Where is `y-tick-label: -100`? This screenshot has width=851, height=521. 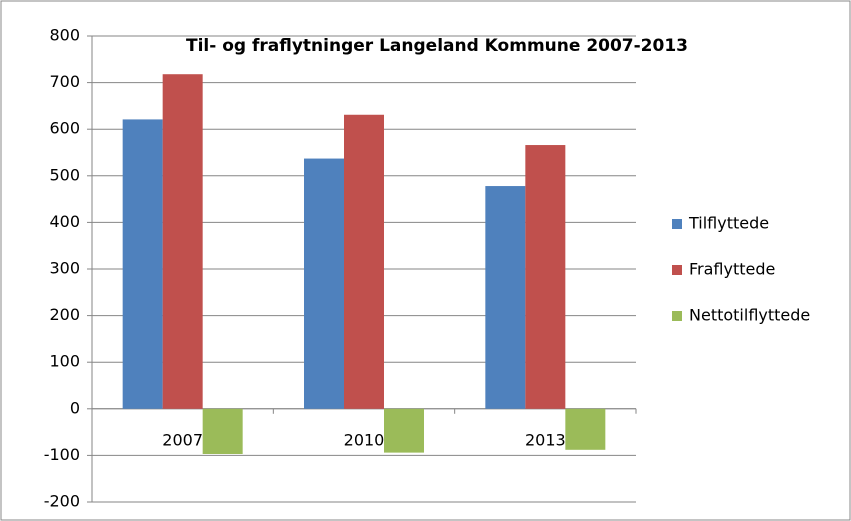 y-tick-label: -100 is located at coordinates (62, 454).